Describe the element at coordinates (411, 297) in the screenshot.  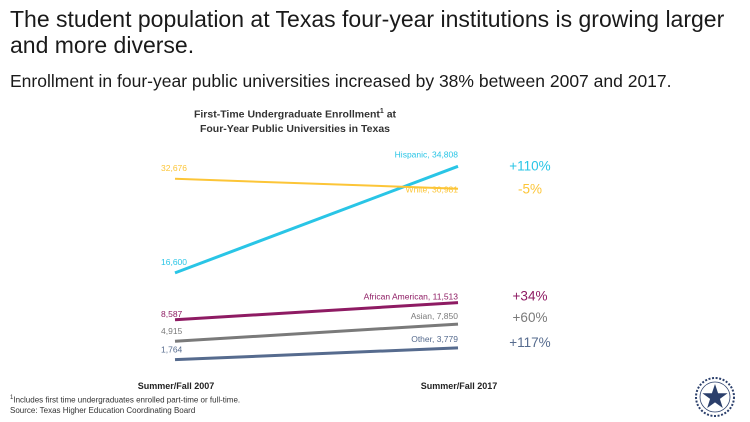
I see `data-label-2017-african-american: African American, 11,513` at that location.